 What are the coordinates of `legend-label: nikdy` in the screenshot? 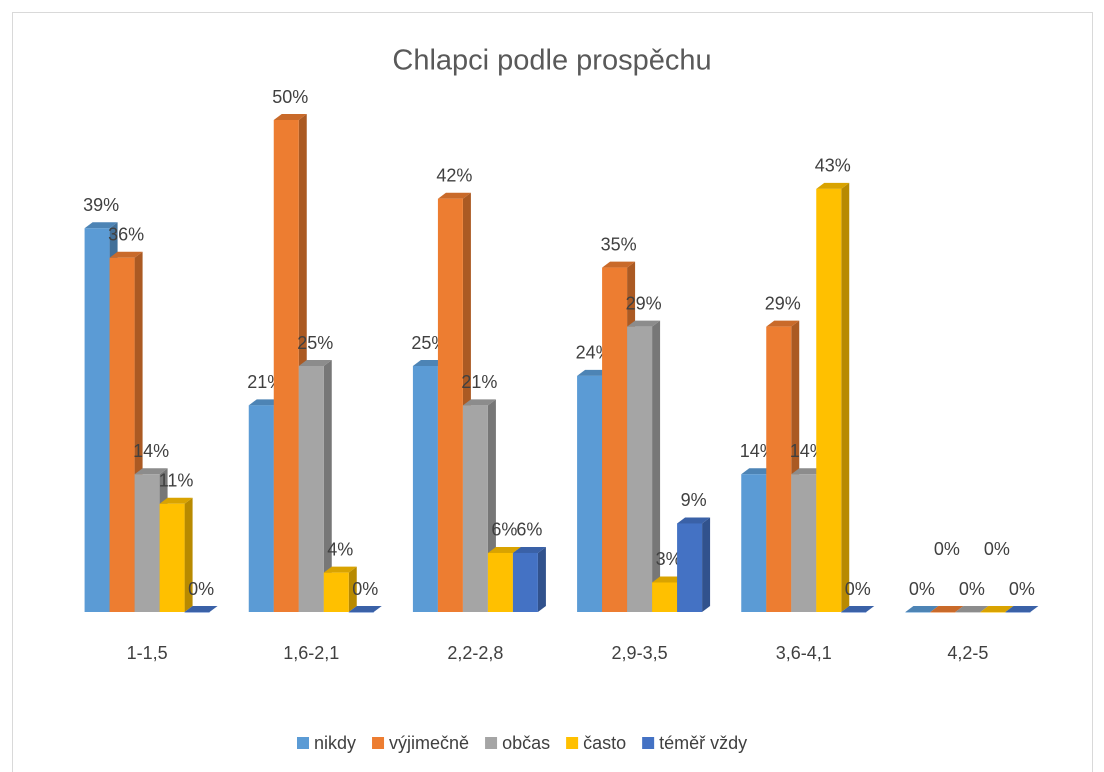 It's located at (335, 743).